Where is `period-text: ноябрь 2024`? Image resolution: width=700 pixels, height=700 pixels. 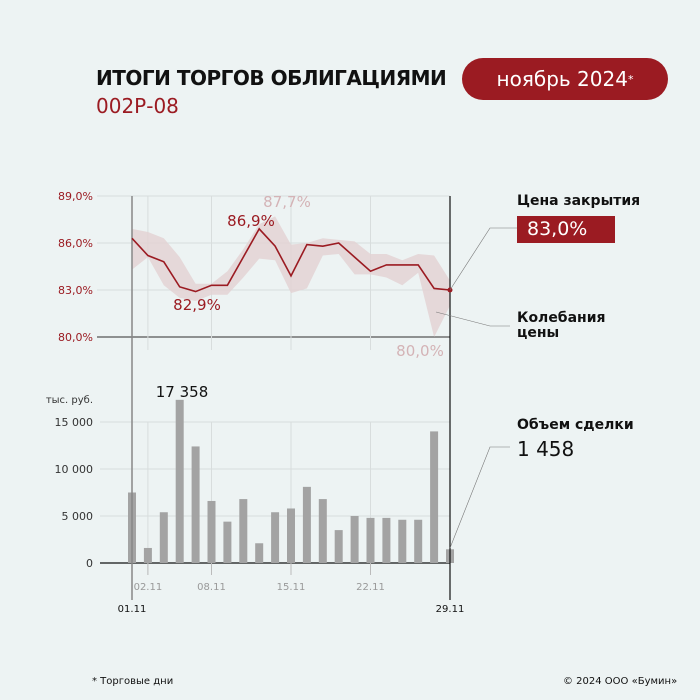
period-text: ноябрь 2024 is located at coordinates (562, 79).